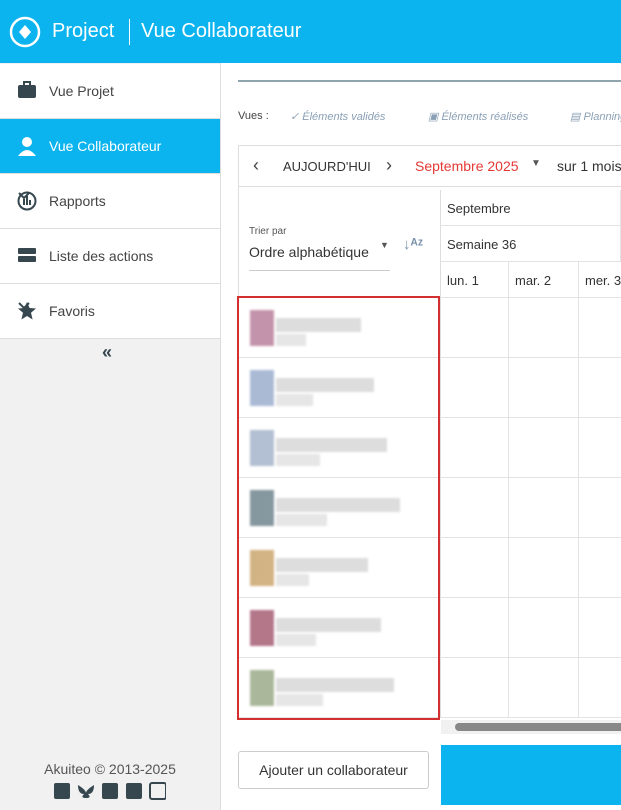 The width and height of the screenshot is (621, 810). I want to click on nav-label: Rapports, so click(77, 201).